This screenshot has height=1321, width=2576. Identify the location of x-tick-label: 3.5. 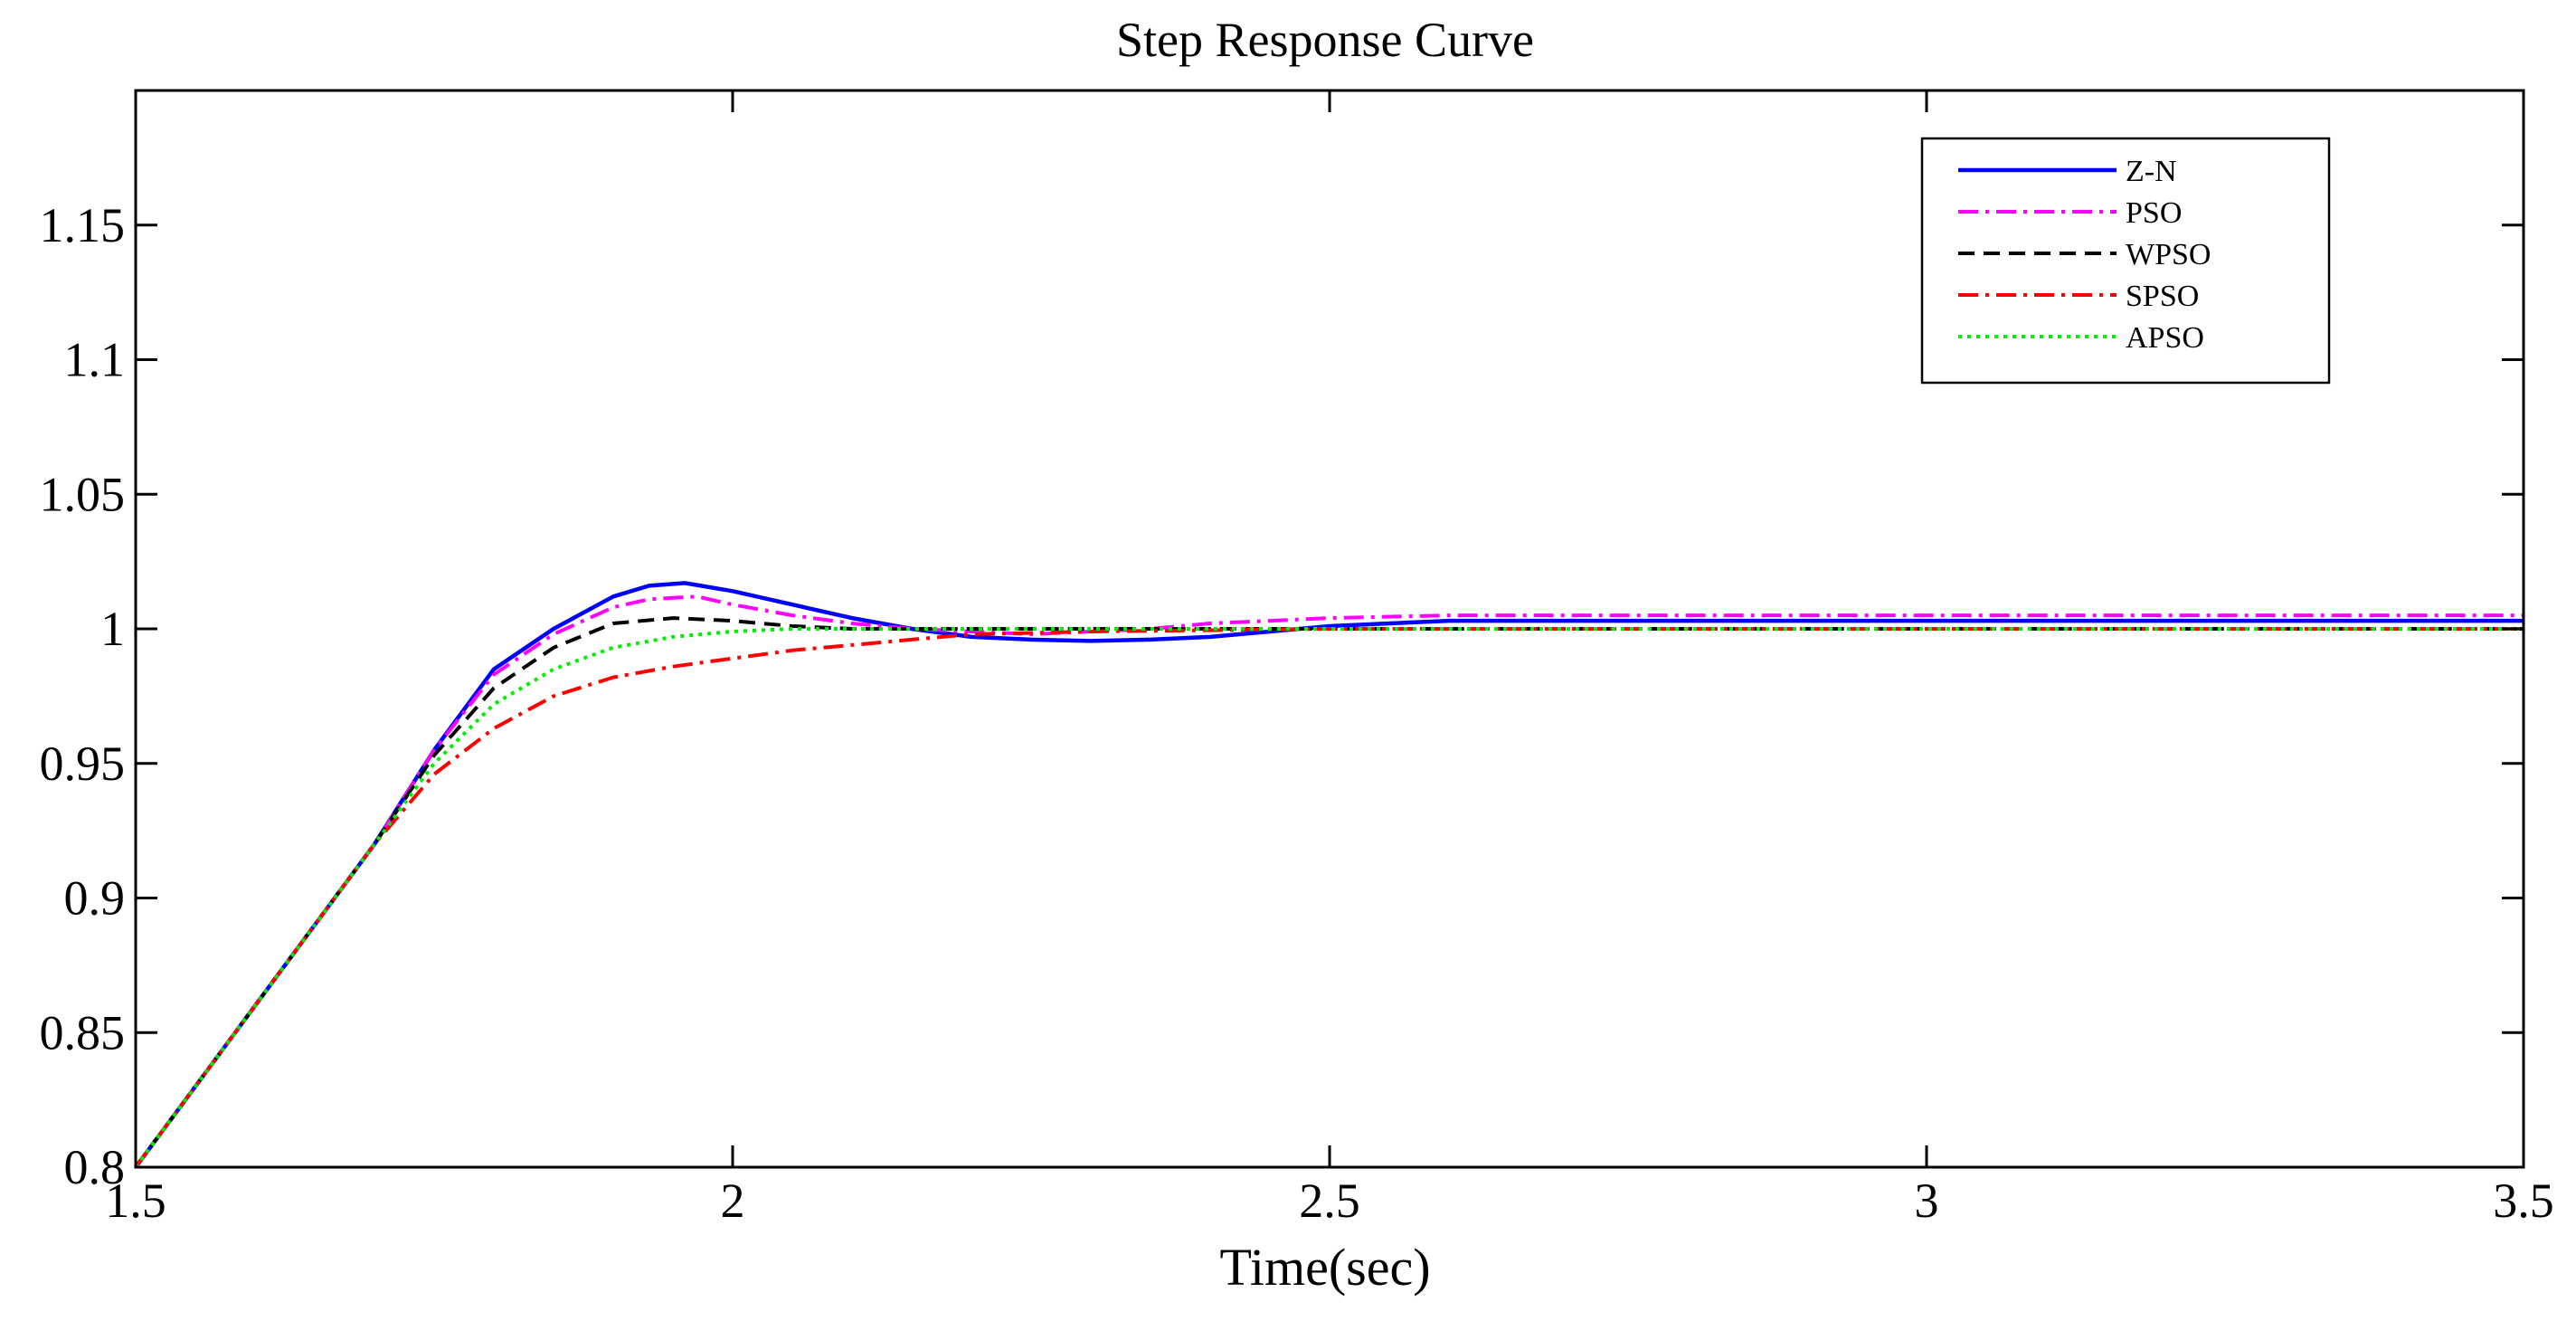
(2523, 1201).